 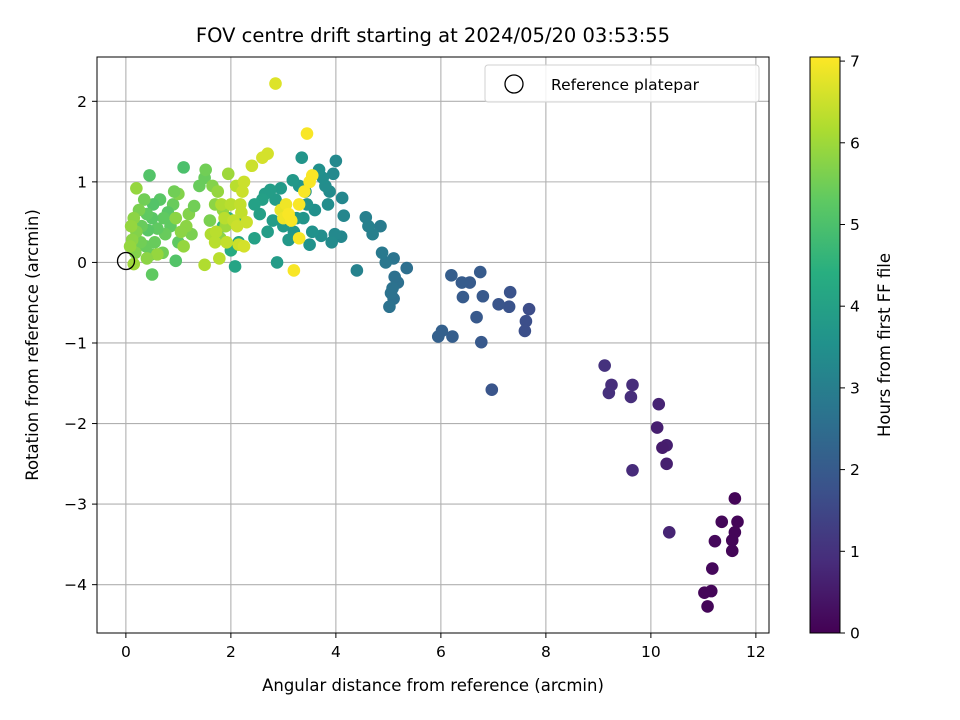 What do you see at coordinates (75, 343) in the screenshot?
I see `y-tick-label: −1` at bounding box center [75, 343].